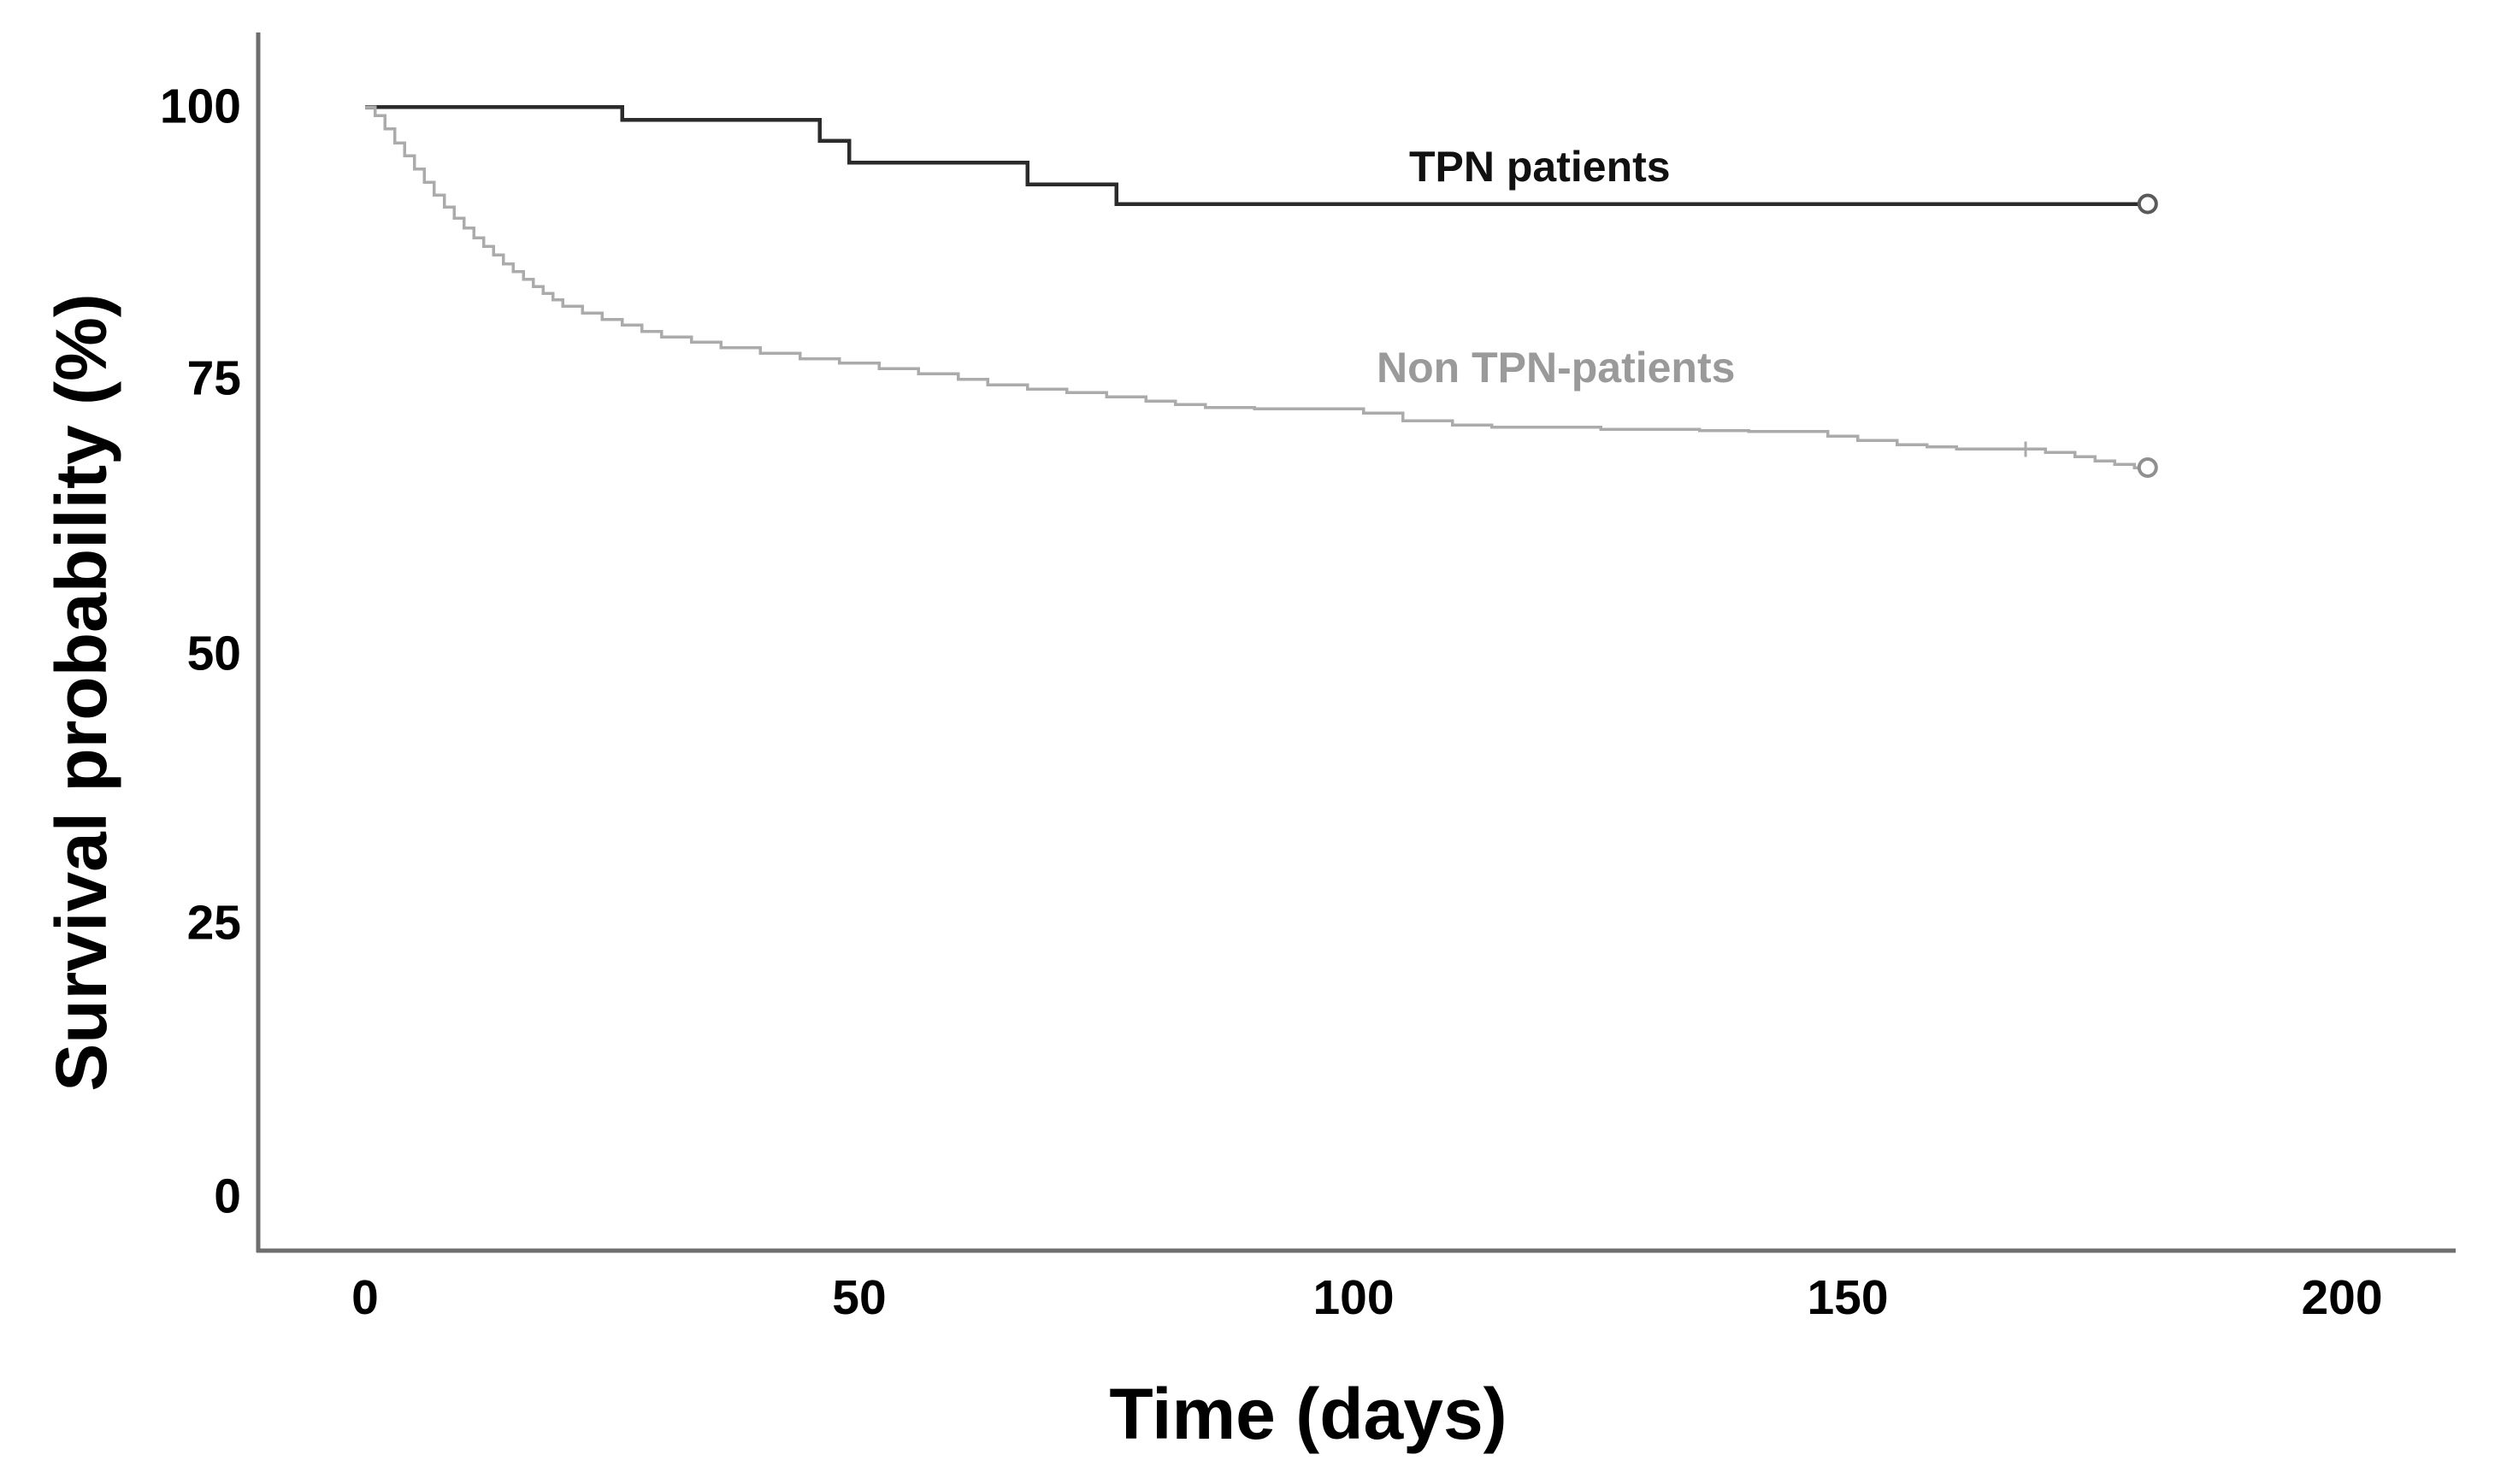 The image size is (2495, 1484). Describe the element at coordinates (213, 378) in the screenshot. I see `y-tick-75: 75` at that location.